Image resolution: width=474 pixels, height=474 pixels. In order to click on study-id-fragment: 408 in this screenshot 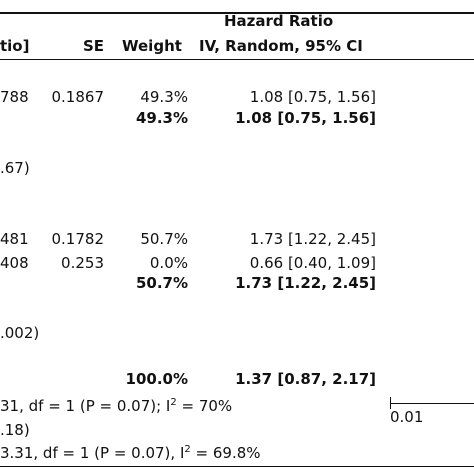, I will do `click(14, 263)`.